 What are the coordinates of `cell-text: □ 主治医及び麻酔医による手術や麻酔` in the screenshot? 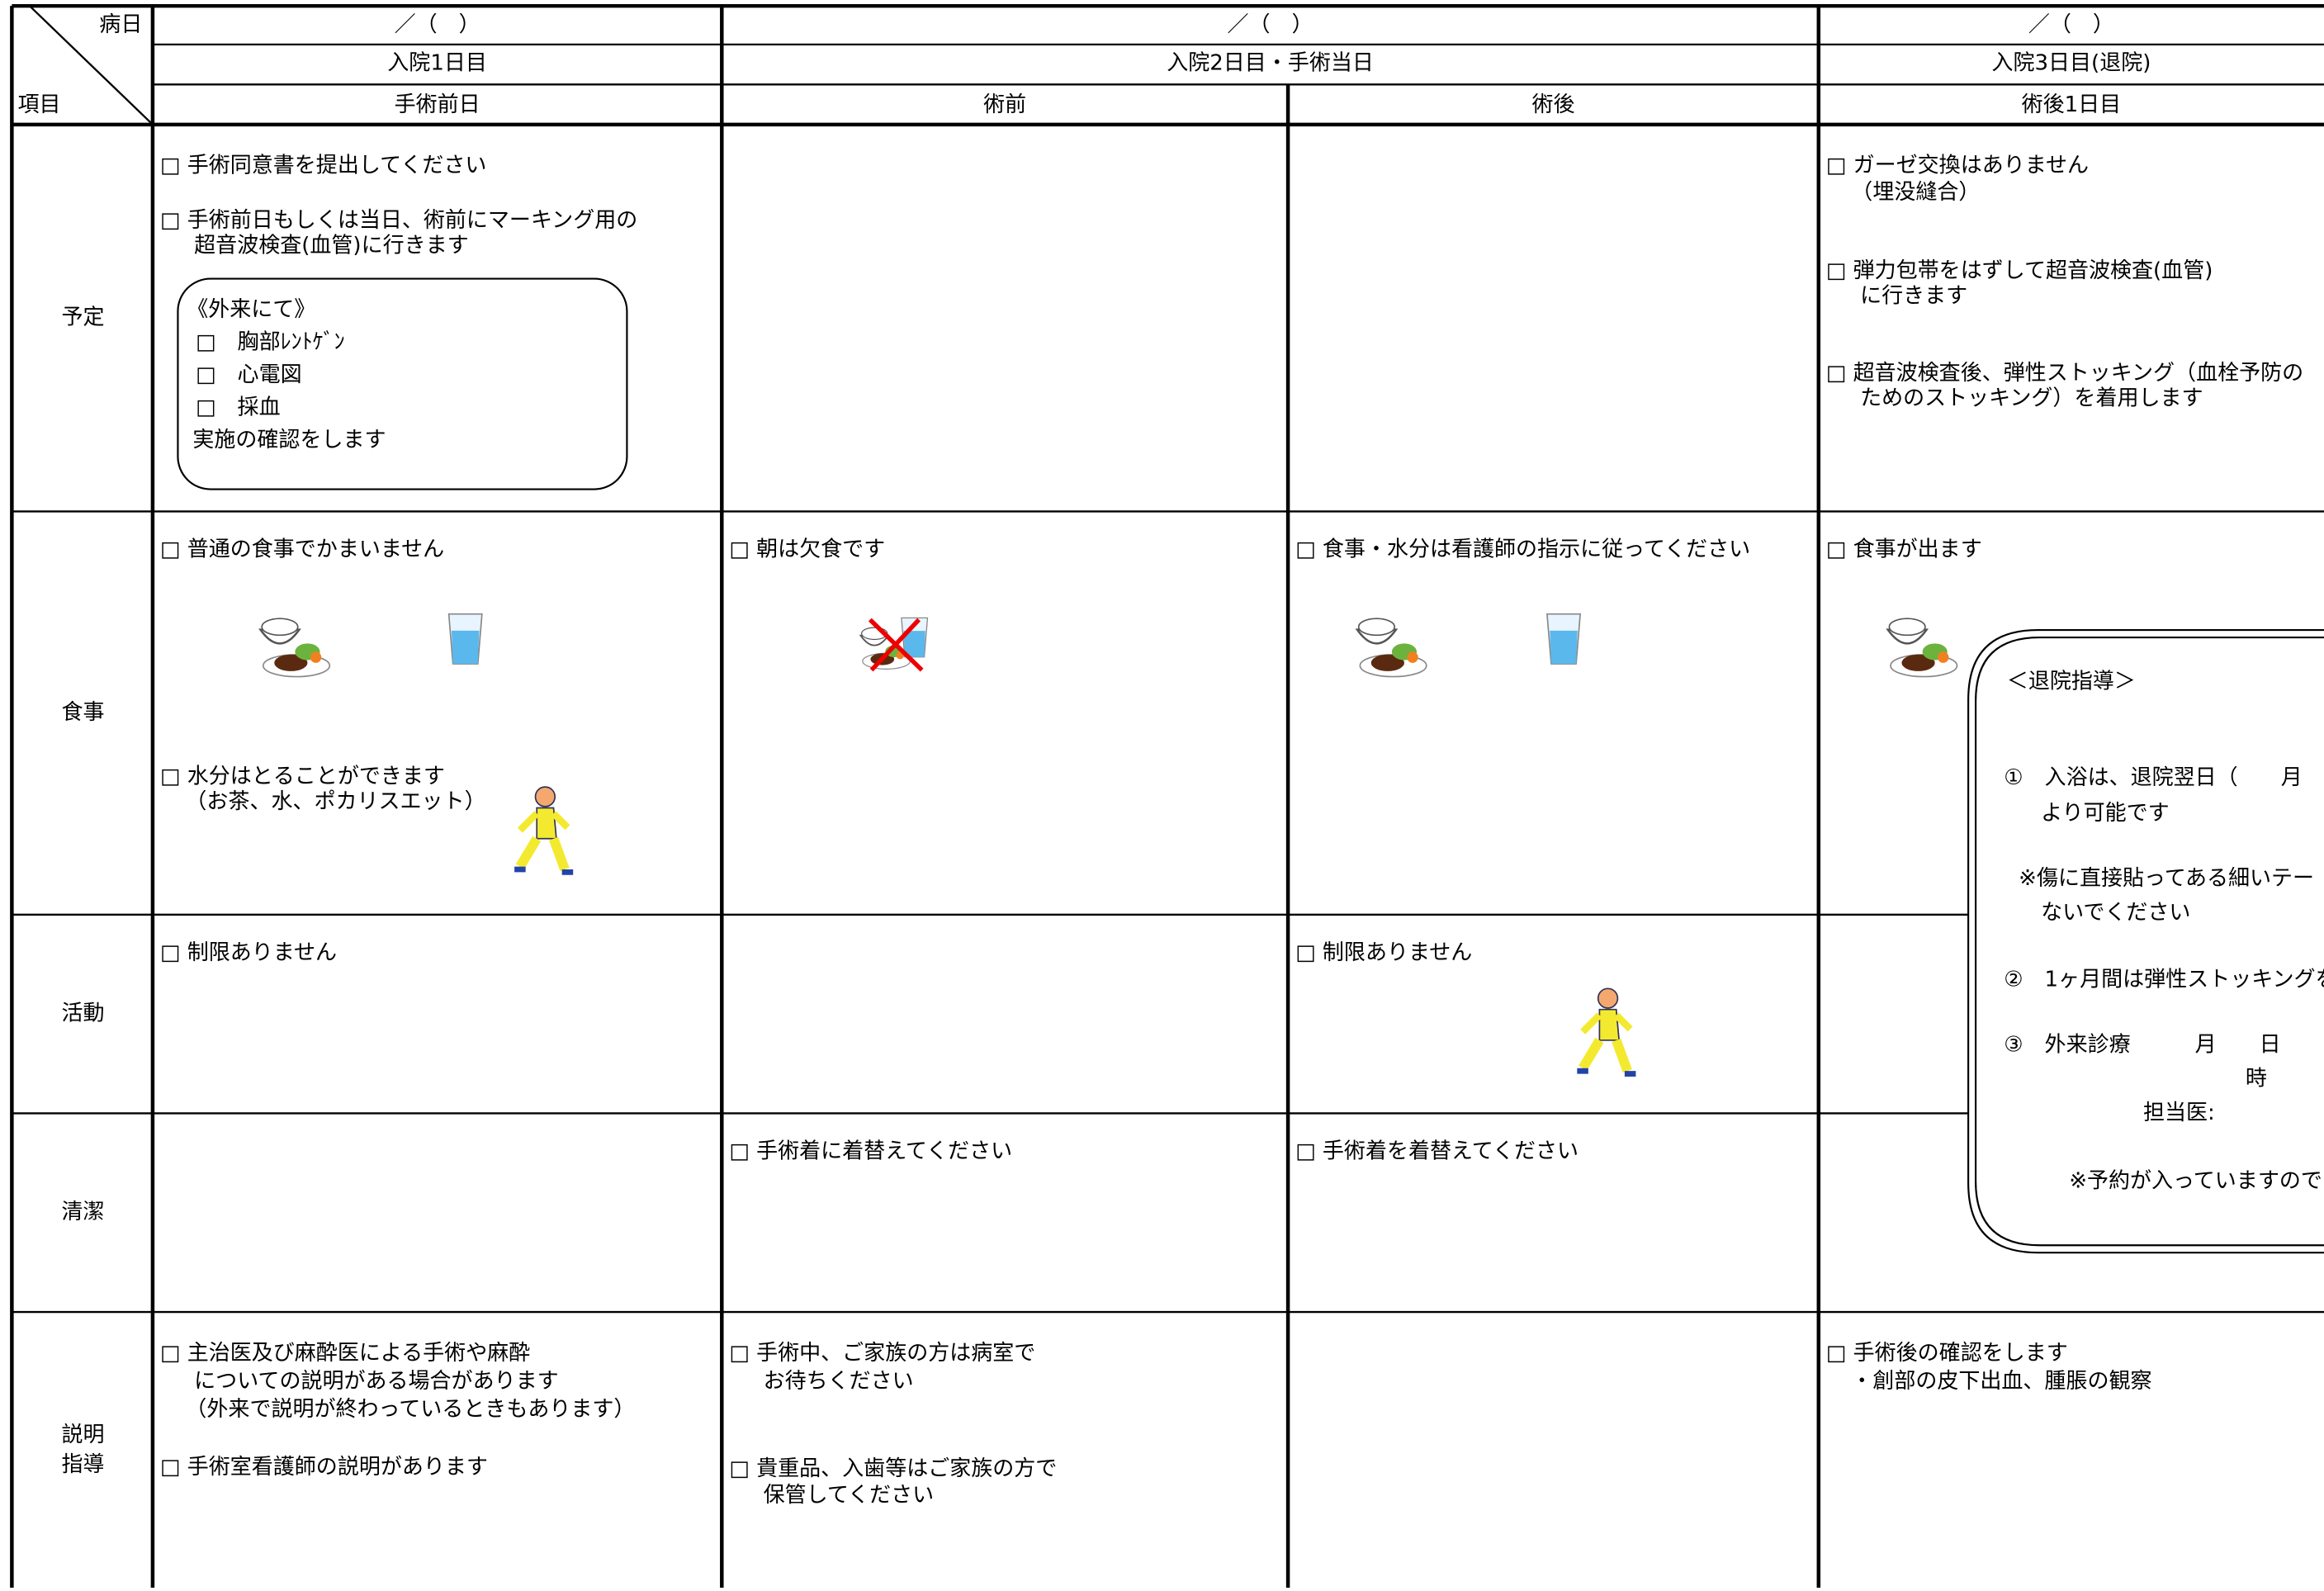 It's located at (345, 1353).